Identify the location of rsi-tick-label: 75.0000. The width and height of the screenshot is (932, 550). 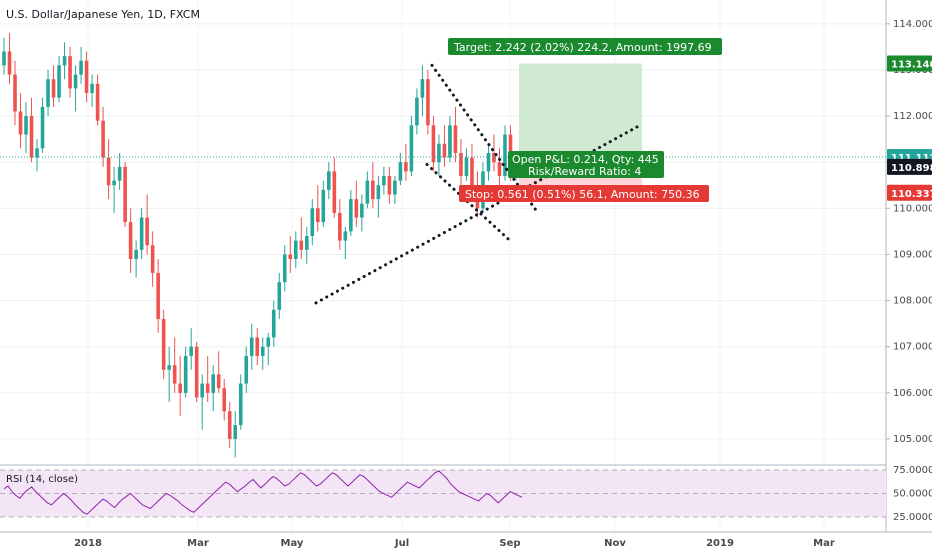
(912, 470).